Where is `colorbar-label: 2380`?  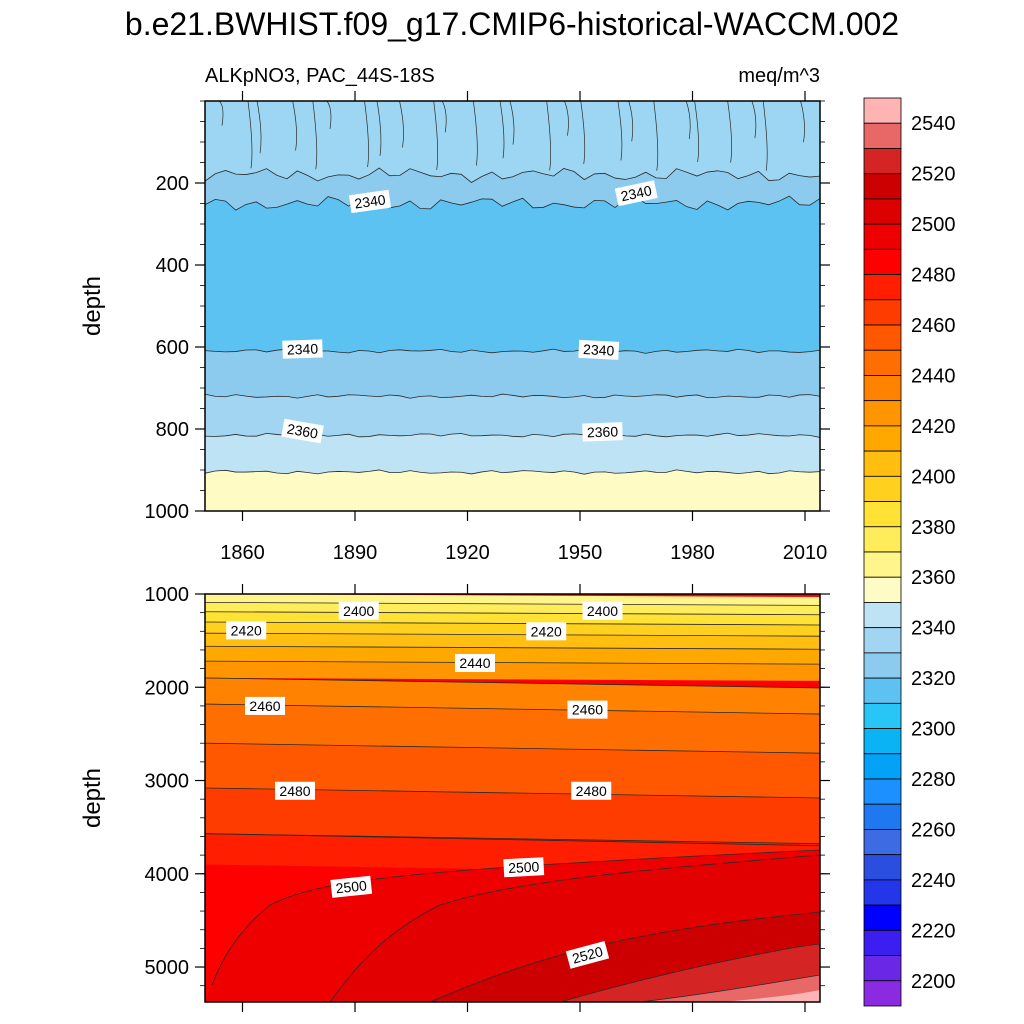 colorbar-label: 2380 is located at coordinates (933, 528).